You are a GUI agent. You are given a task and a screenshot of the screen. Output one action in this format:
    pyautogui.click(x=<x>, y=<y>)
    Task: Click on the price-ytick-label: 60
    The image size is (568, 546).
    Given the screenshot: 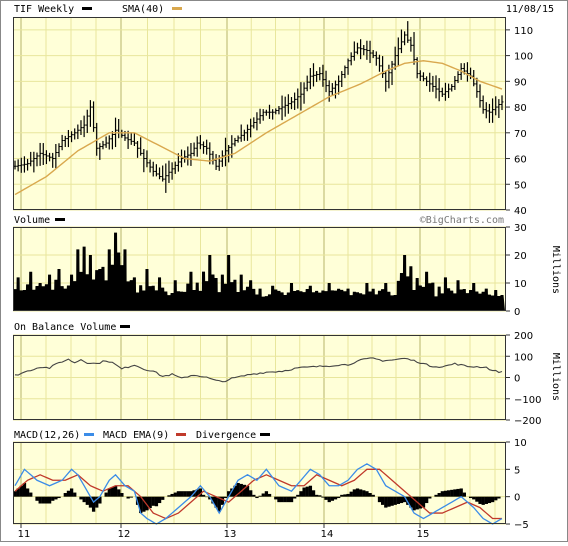 What is the action you would take?
    pyautogui.click(x=520, y=160)
    